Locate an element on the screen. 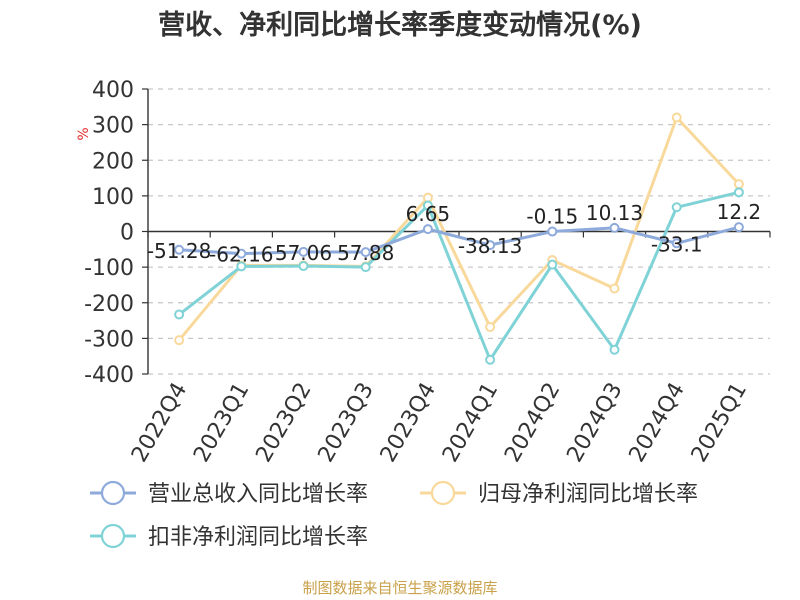 This screenshot has width=800, height=600. x-tick-label: 2025Q1 is located at coordinates (719, 423).